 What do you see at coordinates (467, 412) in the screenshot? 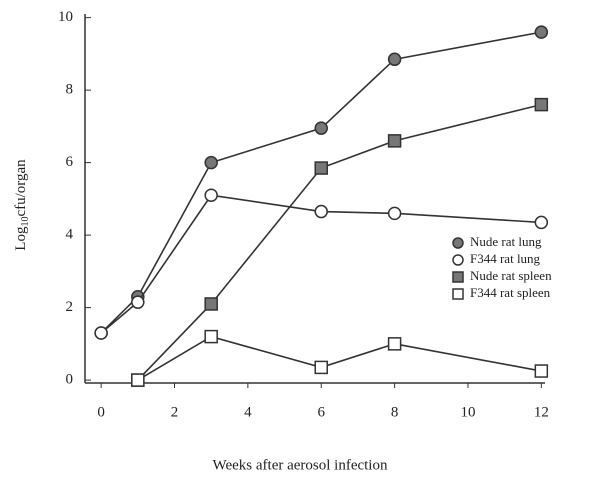
I see `x-tick-label: 10` at bounding box center [467, 412].